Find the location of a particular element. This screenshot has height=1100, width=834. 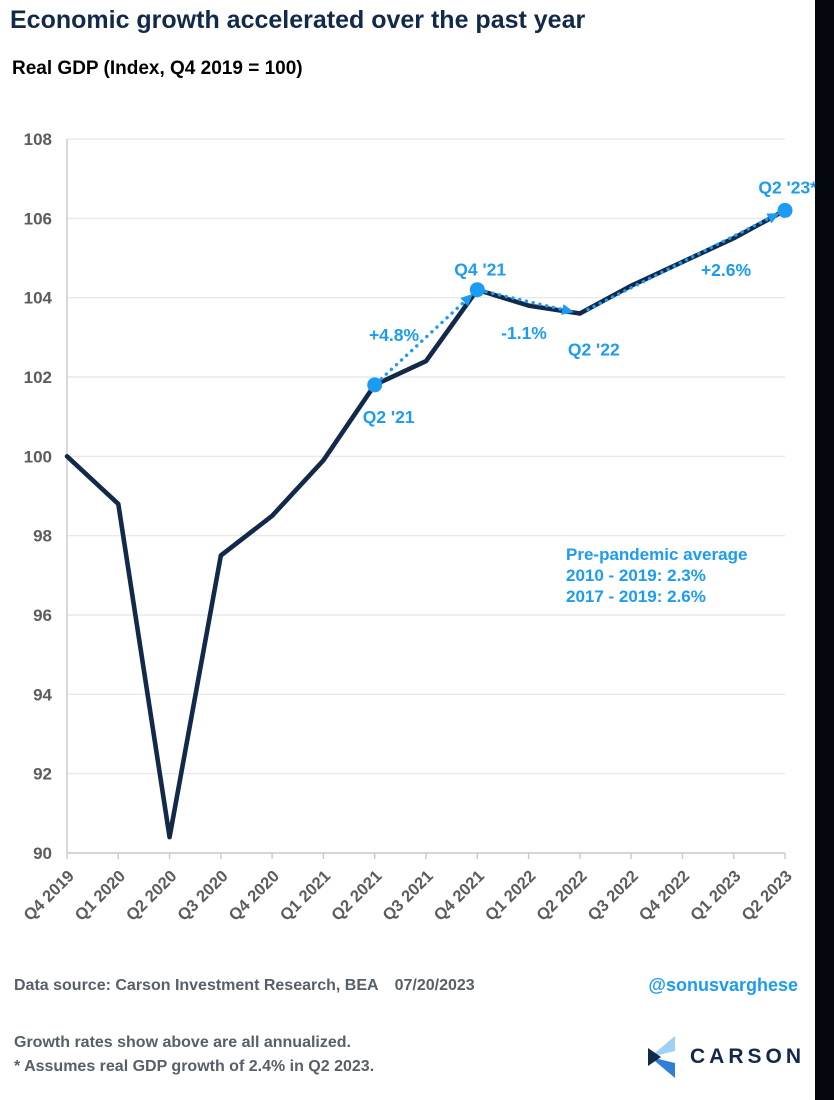

annotation-line-2: 2010 - 2019: 2.3% is located at coordinates (636, 575).